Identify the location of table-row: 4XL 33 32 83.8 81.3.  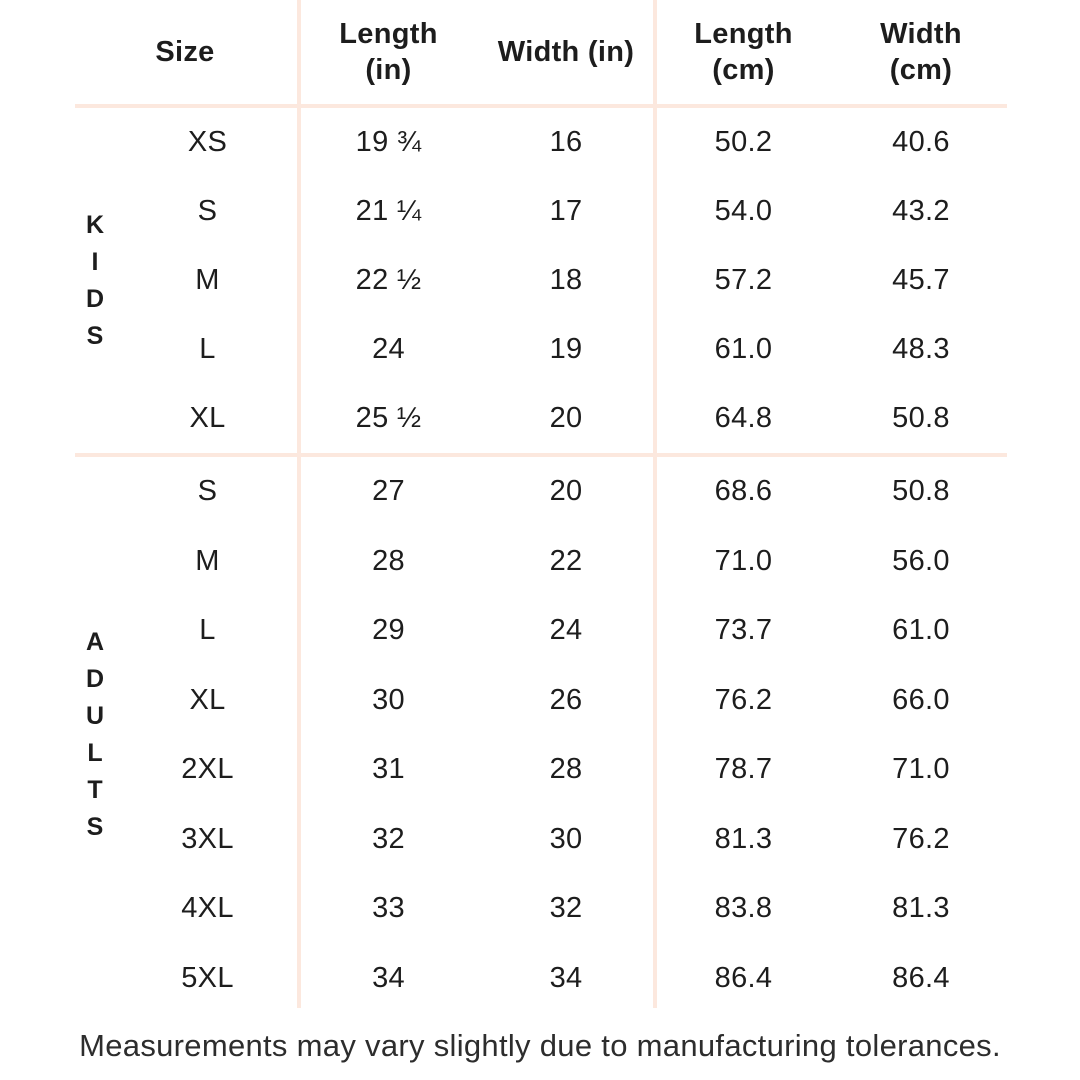
(505, 909).